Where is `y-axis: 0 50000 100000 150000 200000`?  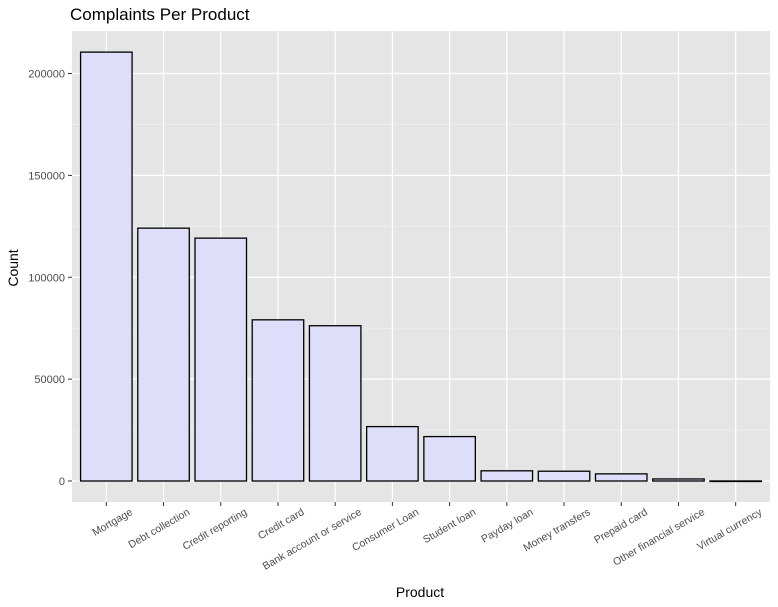
y-axis: 0 50000 100000 150000 200000 is located at coordinates (50, 278).